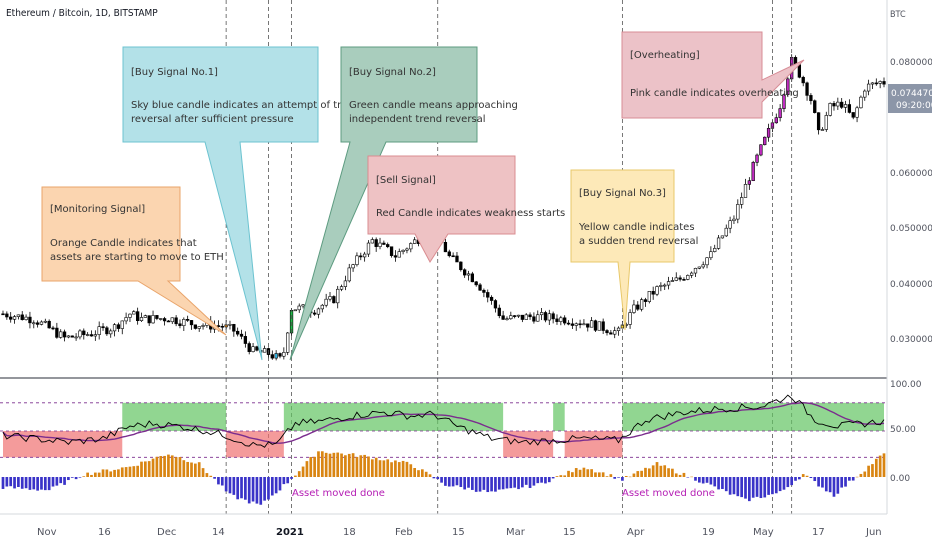 The height and width of the screenshot is (554, 932). What do you see at coordinates (898, 15) in the screenshot?
I see `currency-label: BTC` at bounding box center [898, 15].